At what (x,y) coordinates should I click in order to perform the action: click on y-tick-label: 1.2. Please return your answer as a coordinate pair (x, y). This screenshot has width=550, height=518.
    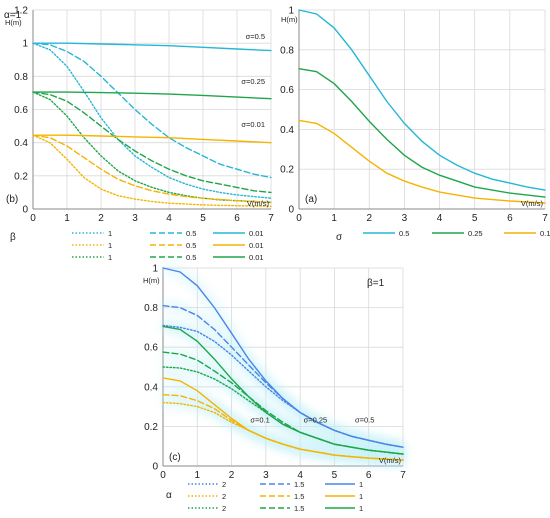
    Looking at the image, I should click on (21, 11).